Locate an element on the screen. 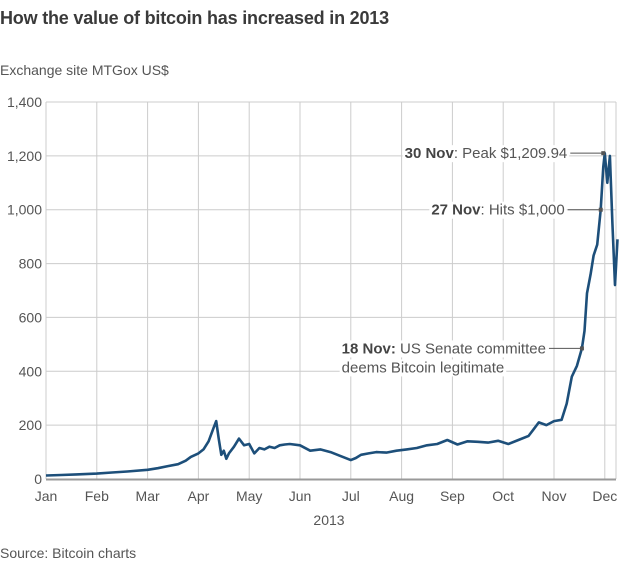  annotation-text-line2: deems Bitcoin legitimate is located at coordinates (423, 367).